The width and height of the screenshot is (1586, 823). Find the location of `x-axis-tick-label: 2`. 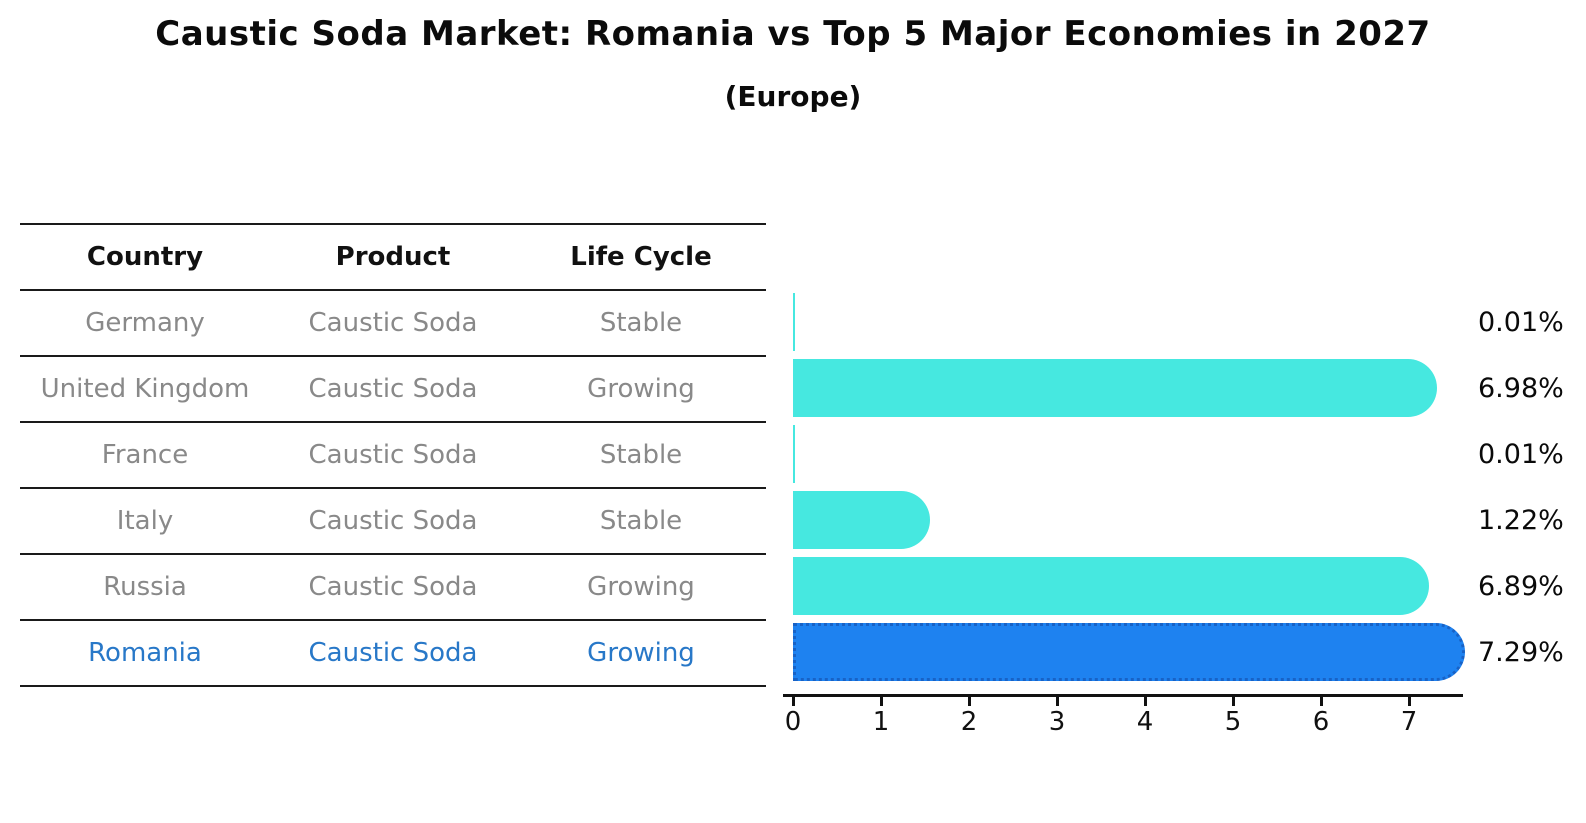

x-axis-tick-label: 2 is located at coordinates (969, 722).